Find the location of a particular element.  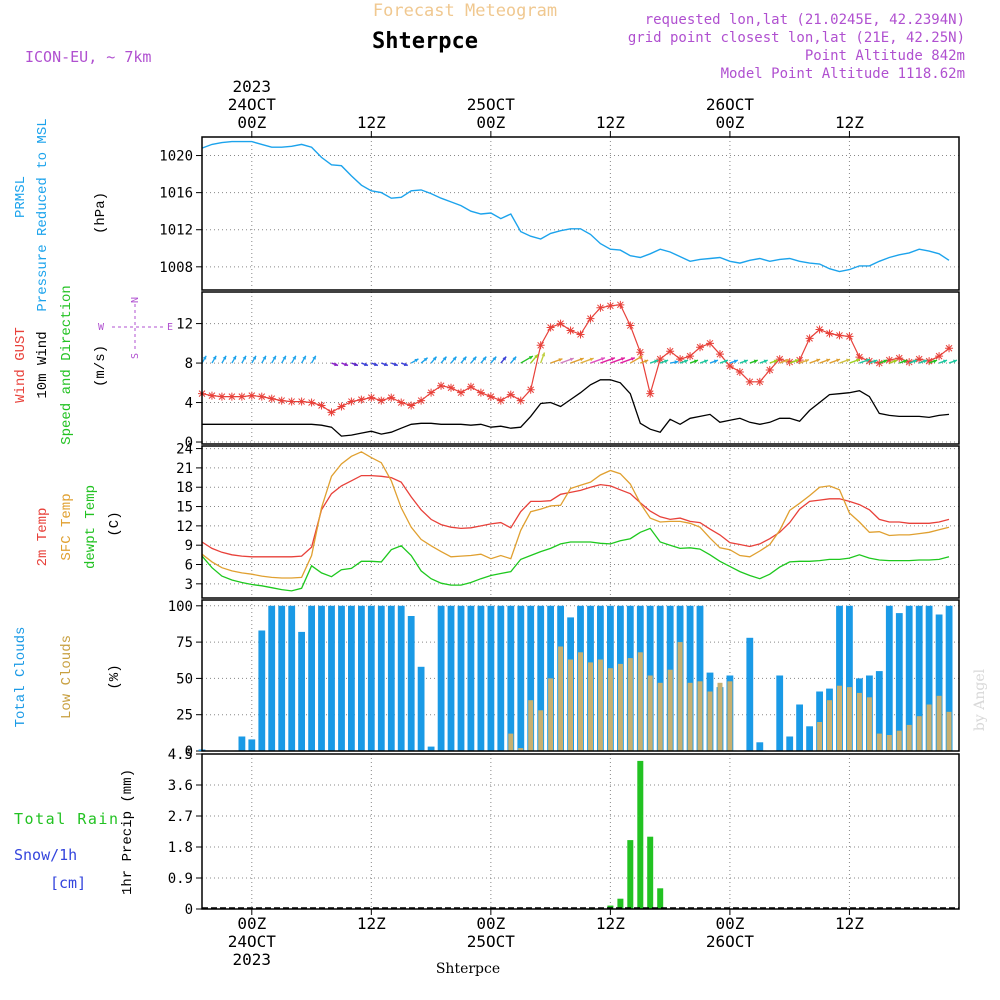

y-tick-label: 4.5 is located at coordinates (180, 755).